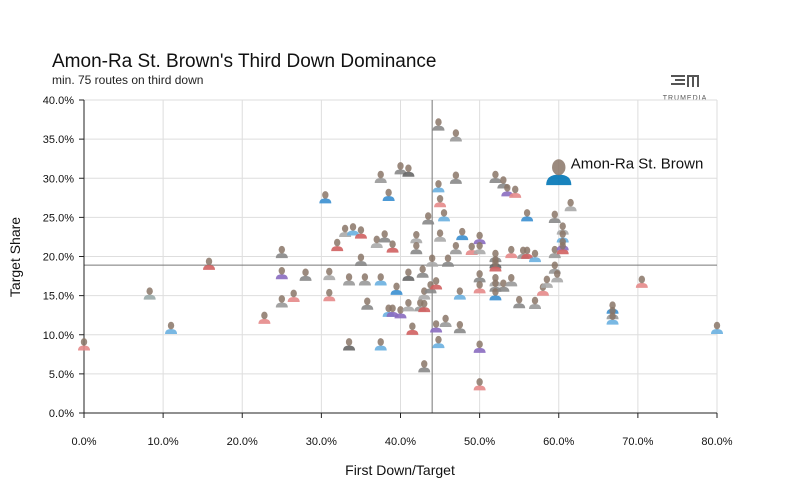 This screenshot has width=800, height=500. I want to click on highlight-point, so click(559, 172).